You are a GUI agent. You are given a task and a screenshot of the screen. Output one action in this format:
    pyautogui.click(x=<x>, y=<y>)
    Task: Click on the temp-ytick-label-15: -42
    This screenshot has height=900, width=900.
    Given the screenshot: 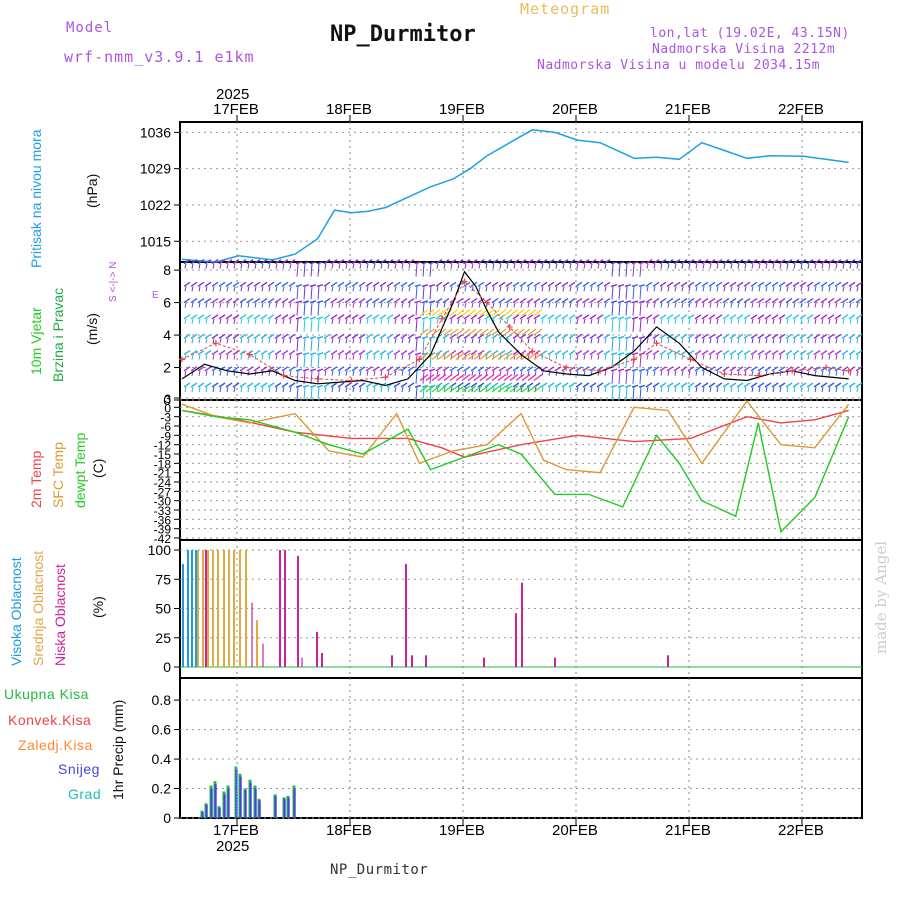 What is the action you would take?
    pyautogui.click(x=163, y=539)
    